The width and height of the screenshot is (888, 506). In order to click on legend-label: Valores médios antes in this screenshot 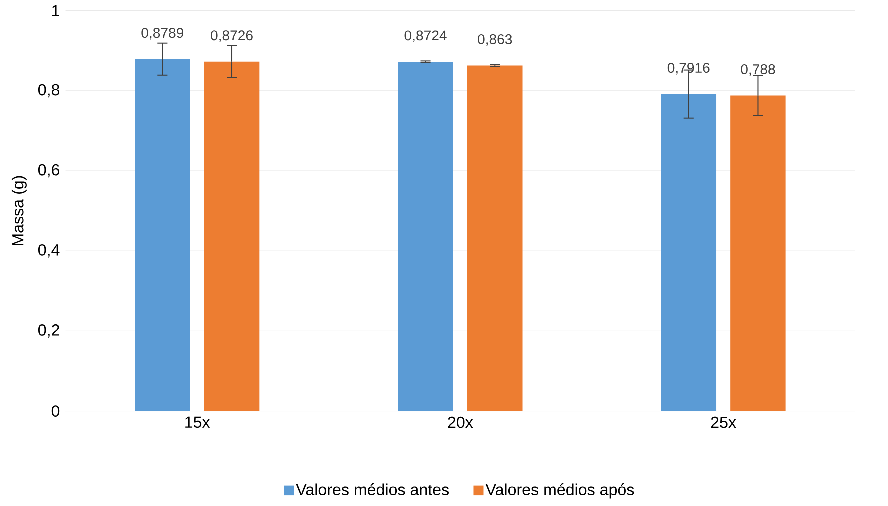, I will do `click(372, 490)`.